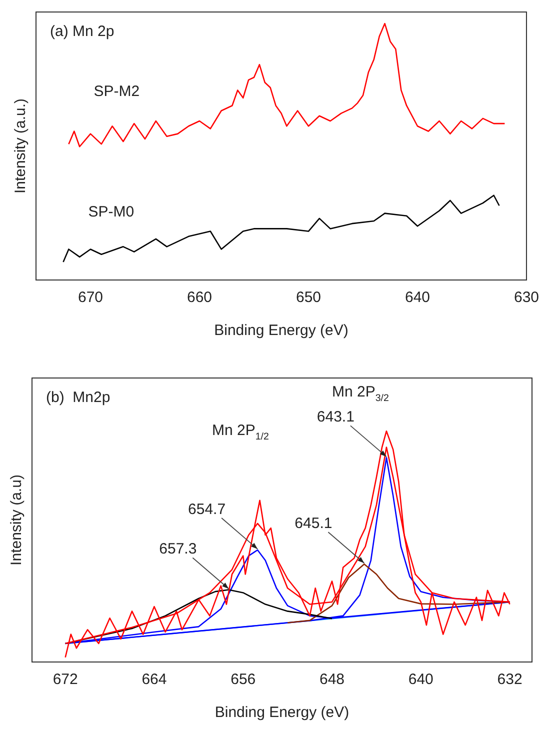  What do you see at coordinates (78, 397) in the screenshot?
I see `chart-title: (b) Mn2p` at bounding box center [78, 397].